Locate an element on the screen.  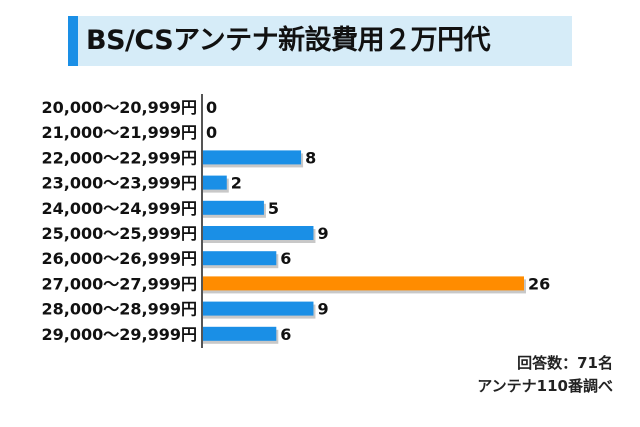
category-label: 28,000～28,999円 is located at coordinates (120, 309).